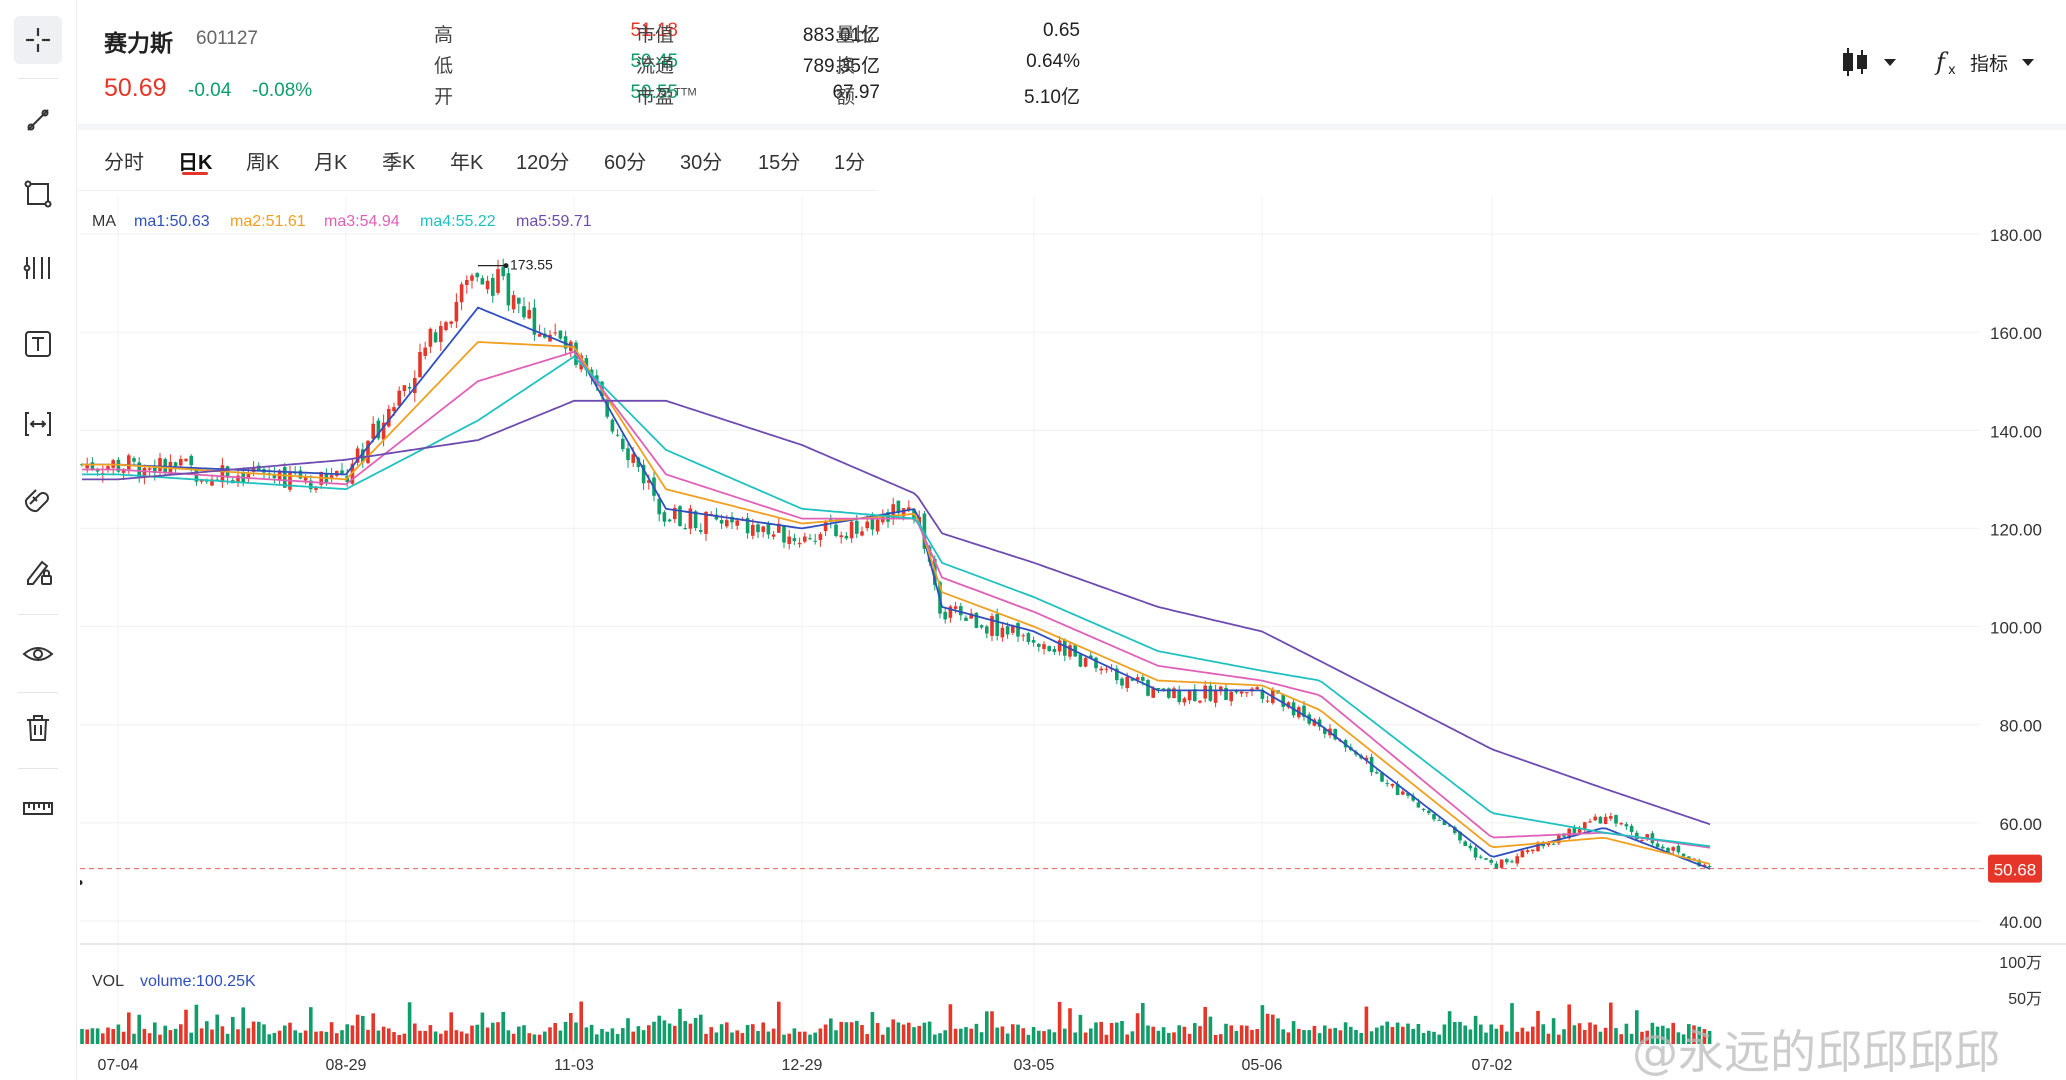 The width and height of the screenshot is (2066, 1080). Describe the element at coordinates (38, 78) in the screenshot. I see `toolbar-divider` at that location.